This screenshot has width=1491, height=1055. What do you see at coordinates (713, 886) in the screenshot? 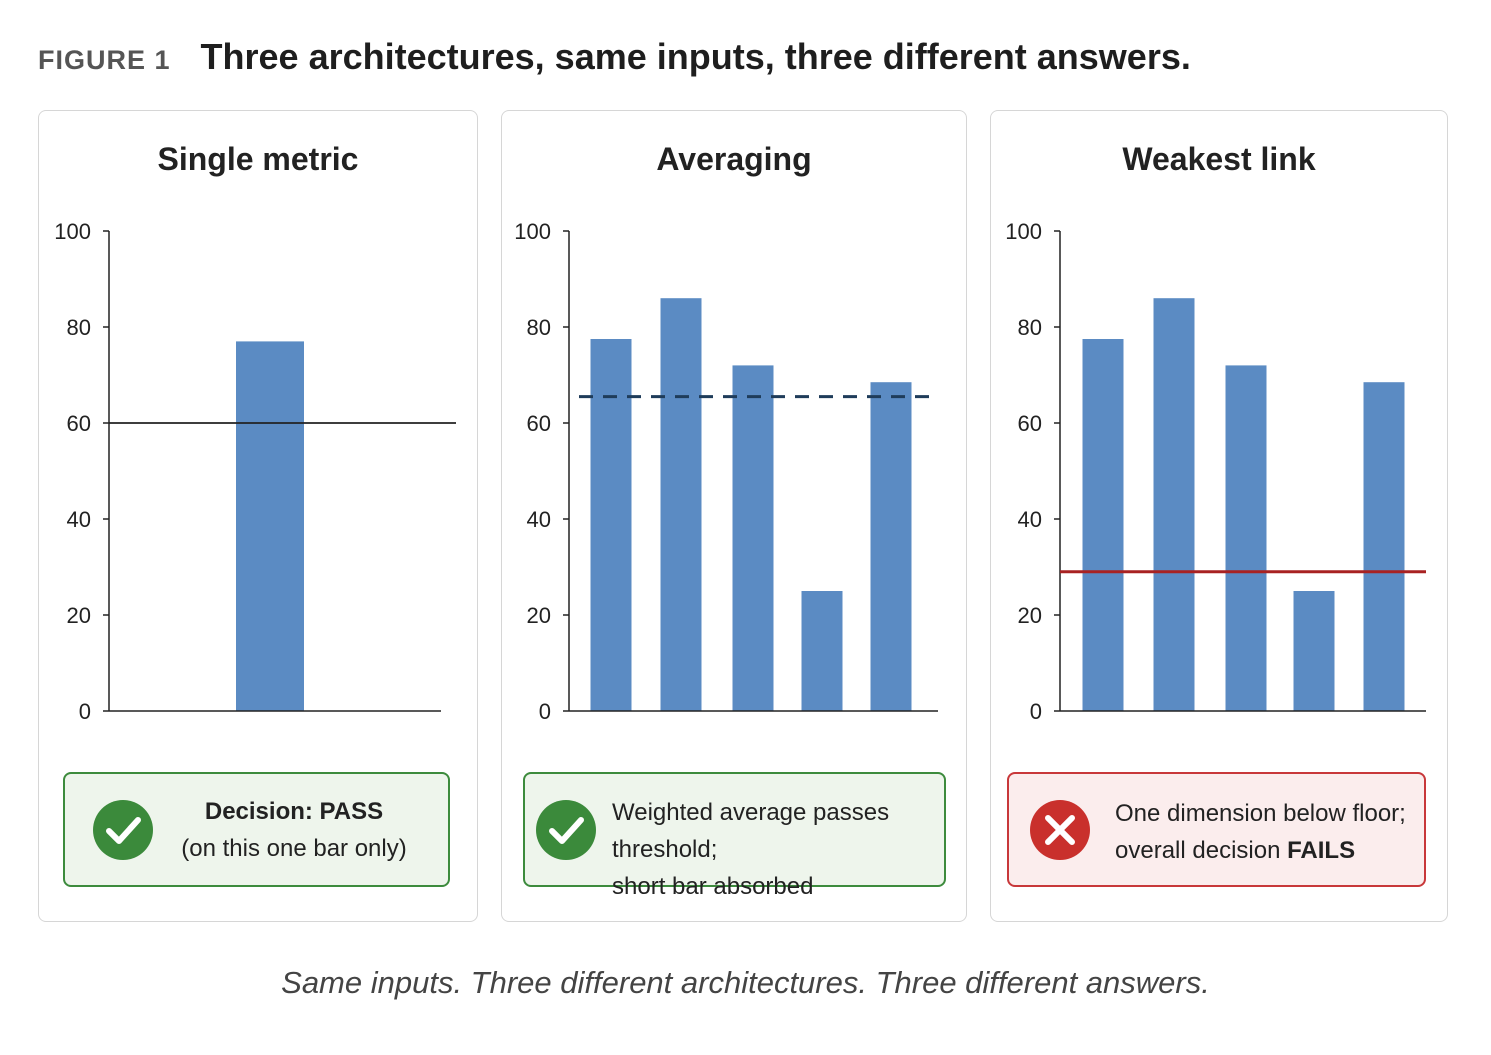
I see `decision-line-2: short bar absorbed` at bounding box center [713, 886].